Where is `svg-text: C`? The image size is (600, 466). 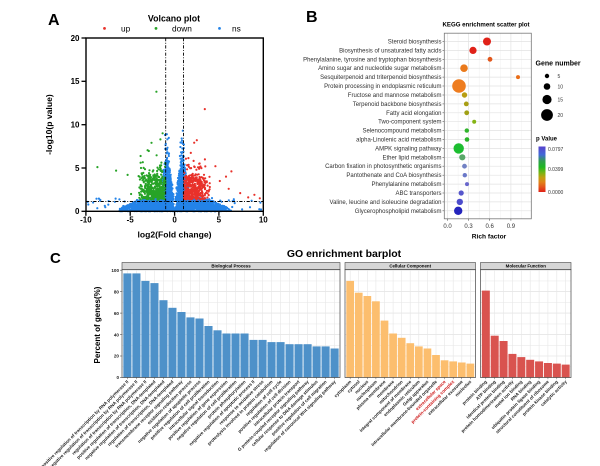
svg-text: C is located at coordinates (55, 258).